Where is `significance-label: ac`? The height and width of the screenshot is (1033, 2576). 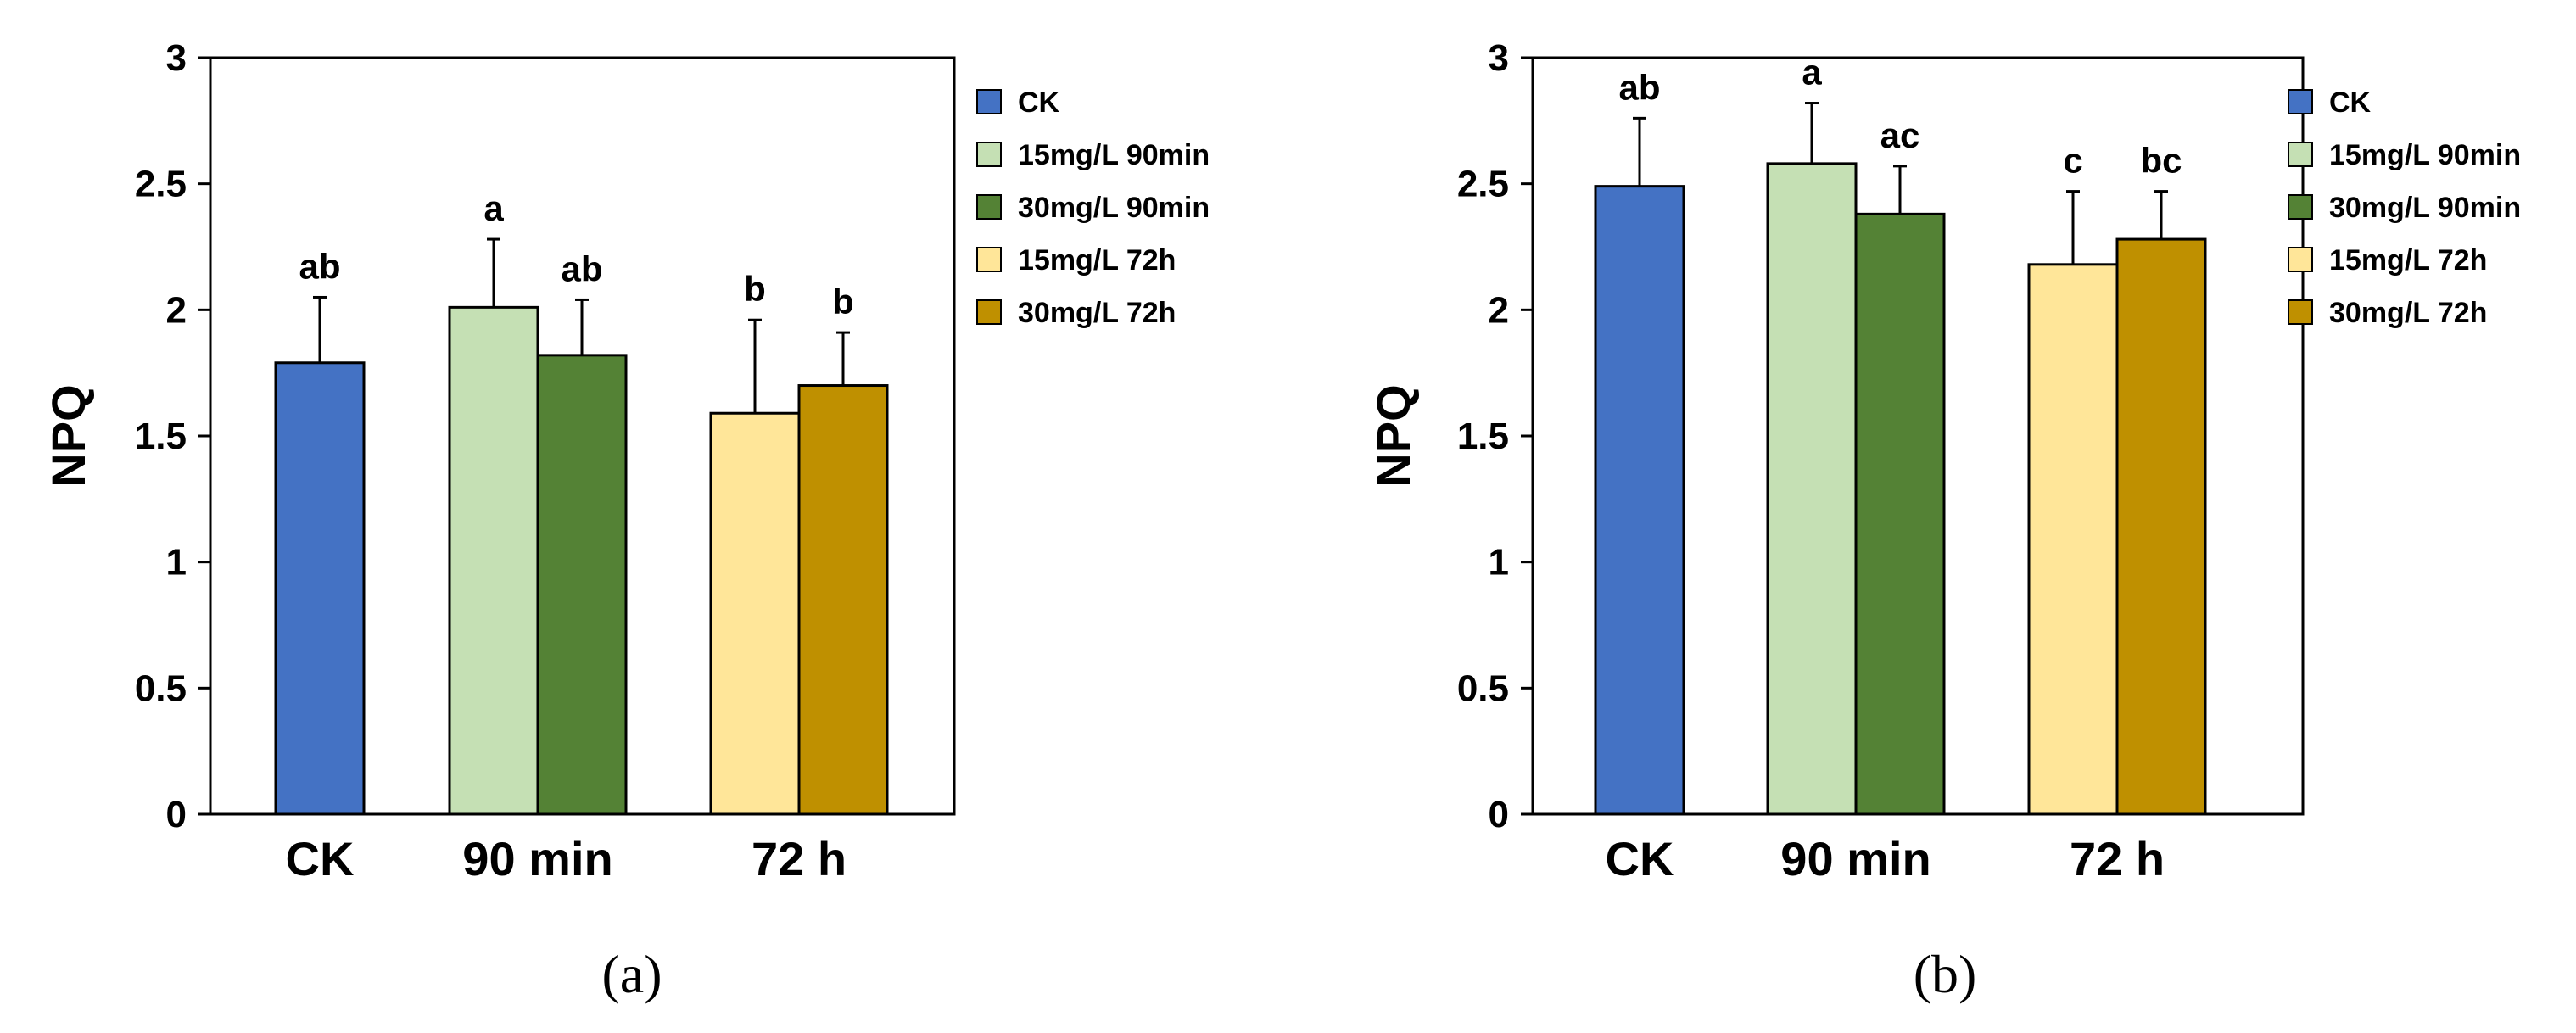
significance-label: ac is located at coordinates (1900, 135).